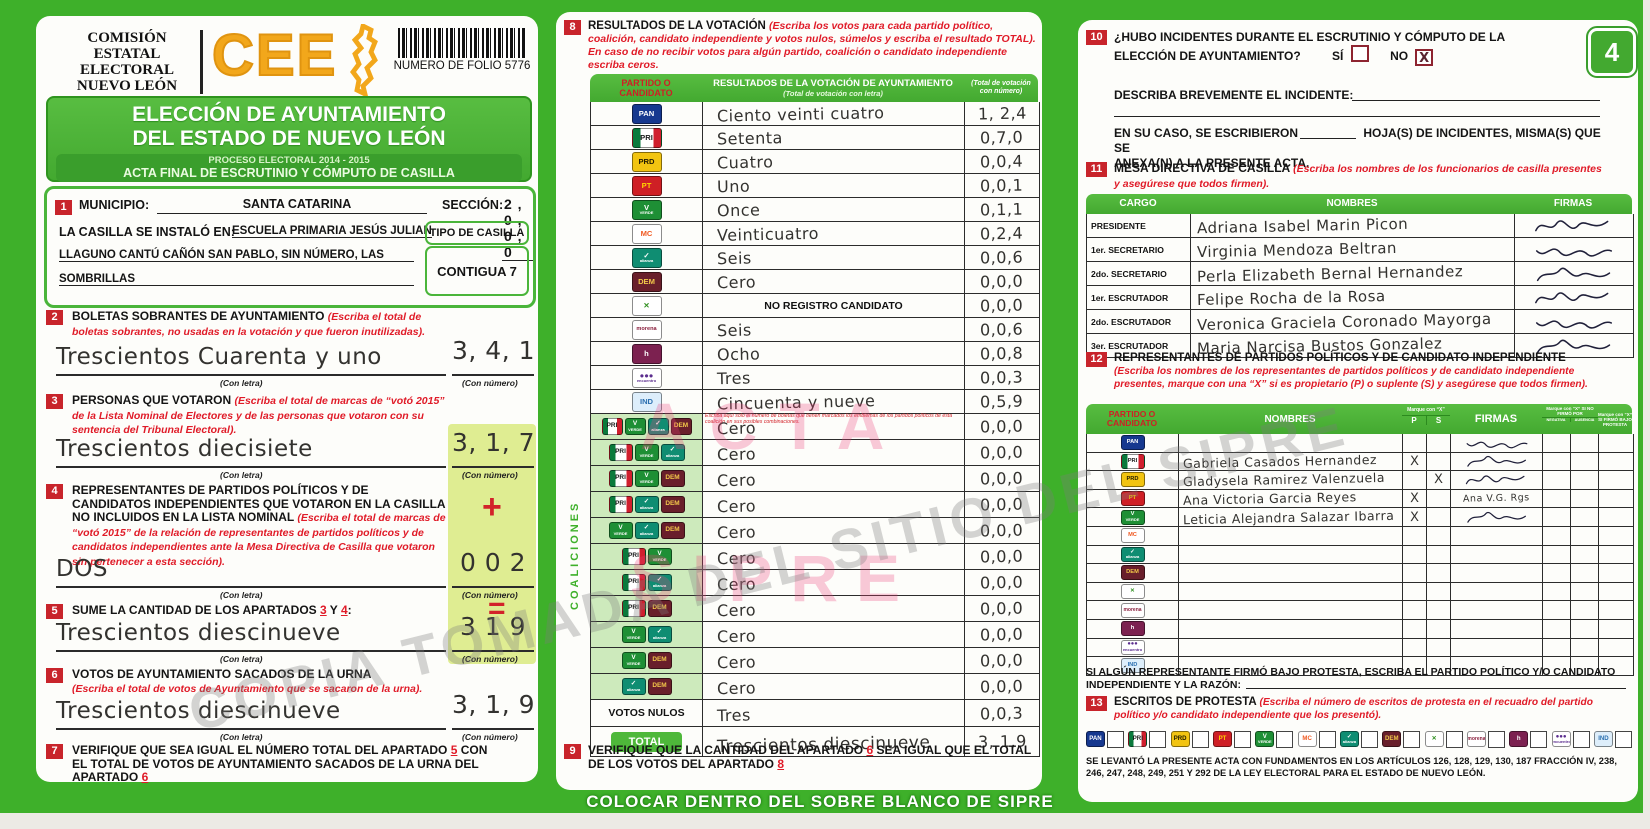 This screenshot has width=1650, height=829. I want to click on results-row: PRI ✓ alianza Cero 0,0,0, so click(815, 583).